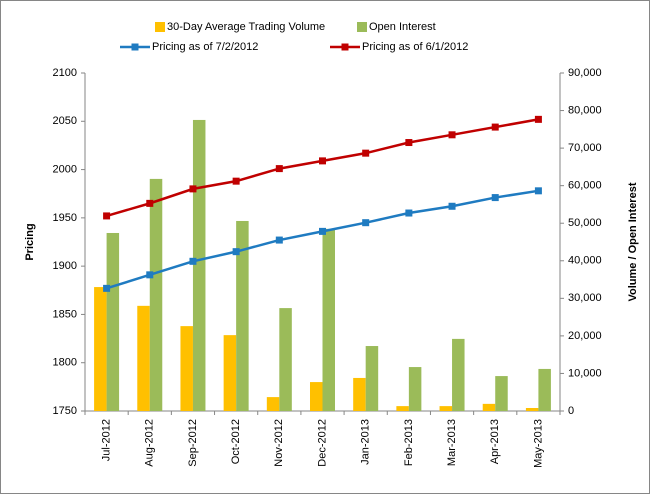 The image size is (650, 494). Describe the element at coordinates (246, 27) in the screenshot. I see `legend-label: 30-Day Average Trading Volume` at that location.